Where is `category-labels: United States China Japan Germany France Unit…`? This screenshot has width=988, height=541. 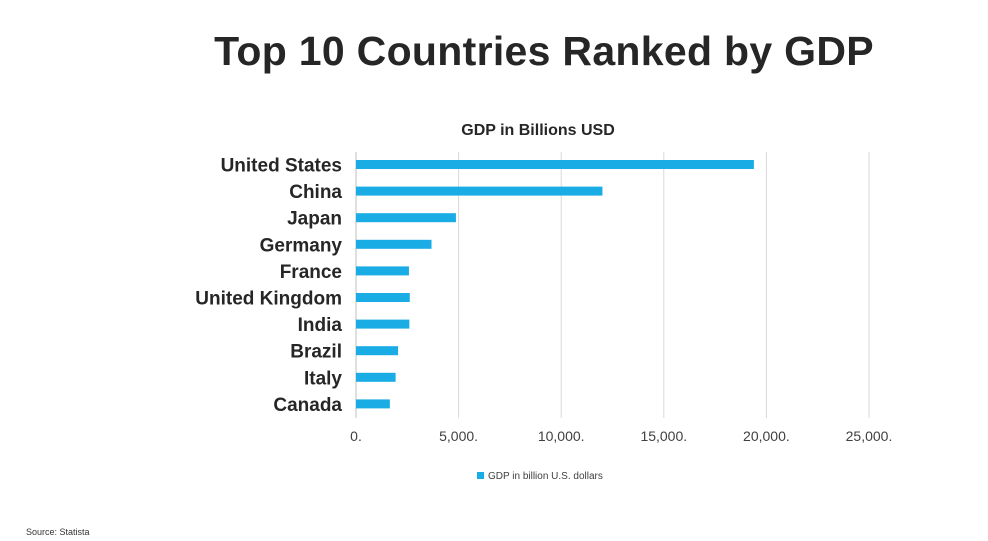 category-labels: United States China Japan Germany France Unit… is located at coordinates (268, 286).